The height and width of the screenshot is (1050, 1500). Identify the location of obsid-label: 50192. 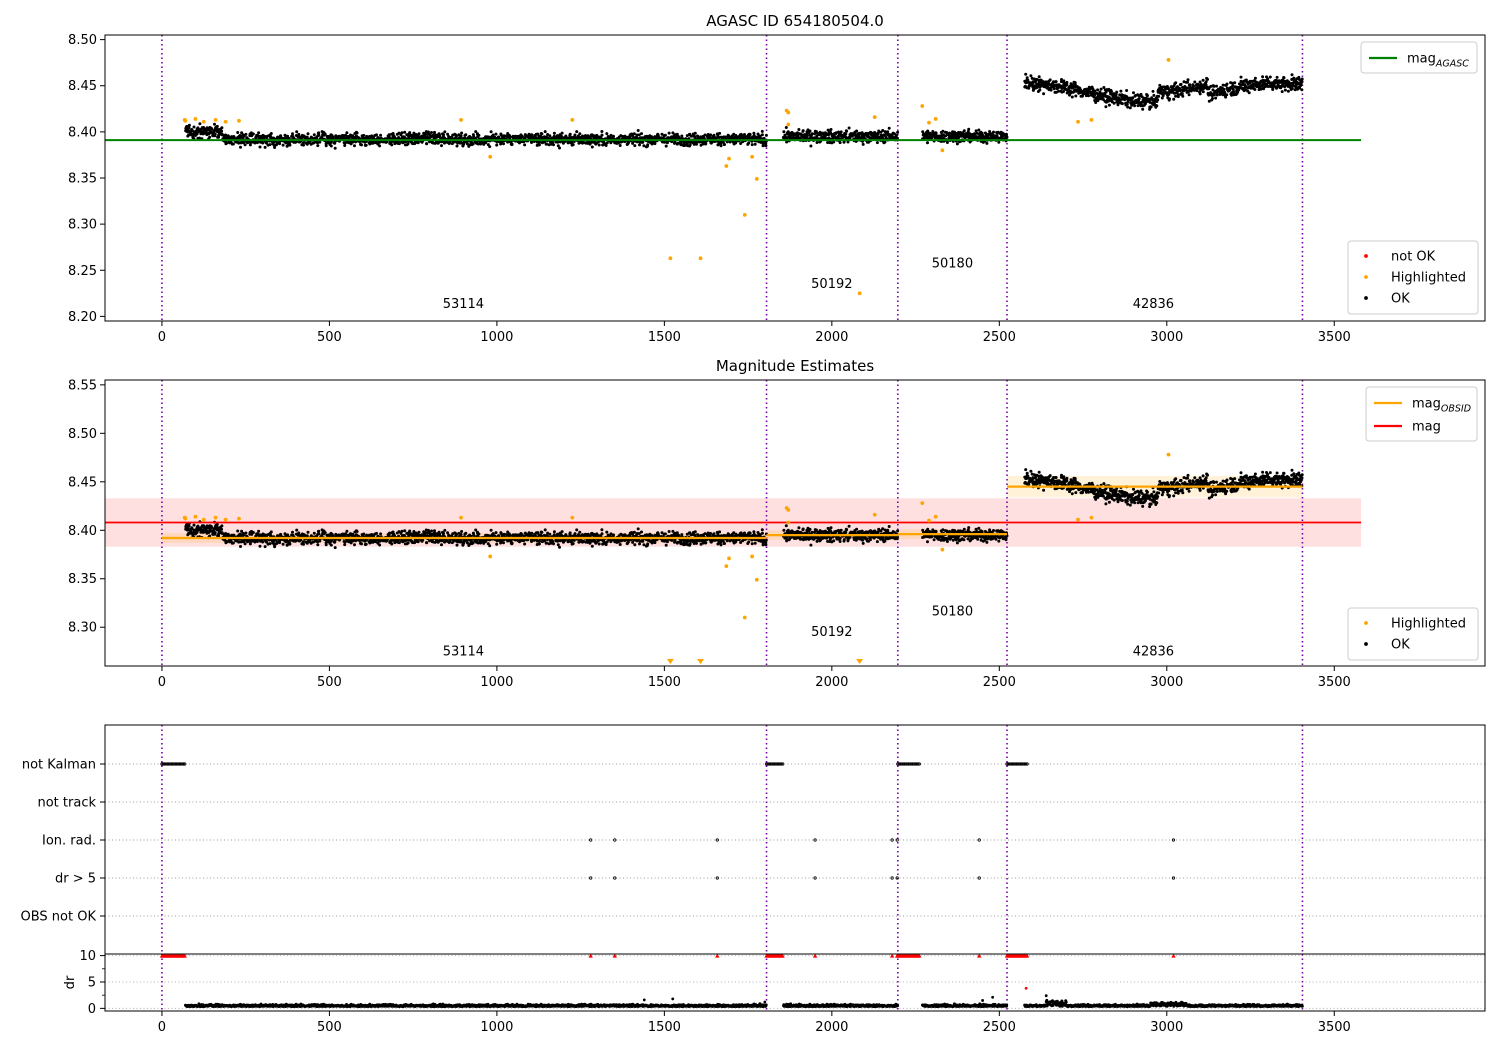
(831, 284).